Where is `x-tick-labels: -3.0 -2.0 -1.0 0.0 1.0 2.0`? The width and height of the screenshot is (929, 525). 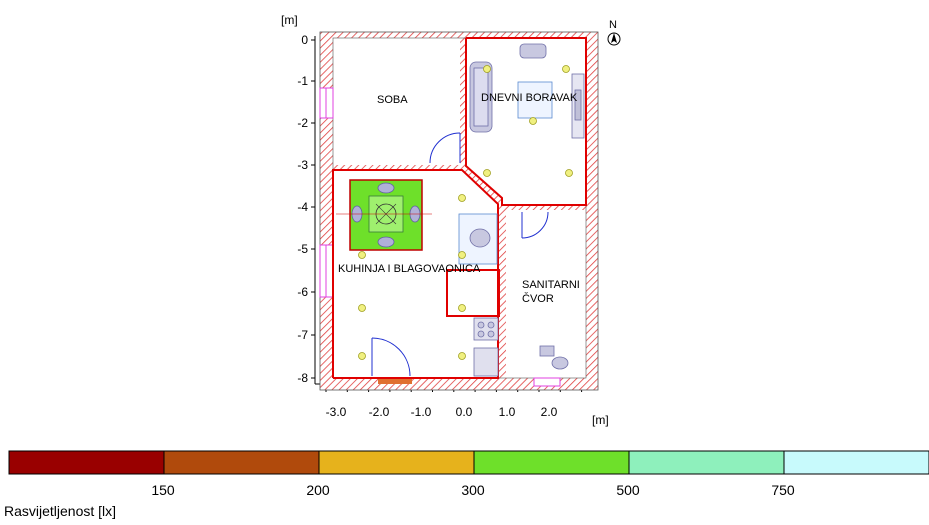 x-tick-labels: -3.0 -2.0 -1.0 0.0 1.0 2.0 is located at coordinates (442, 412).